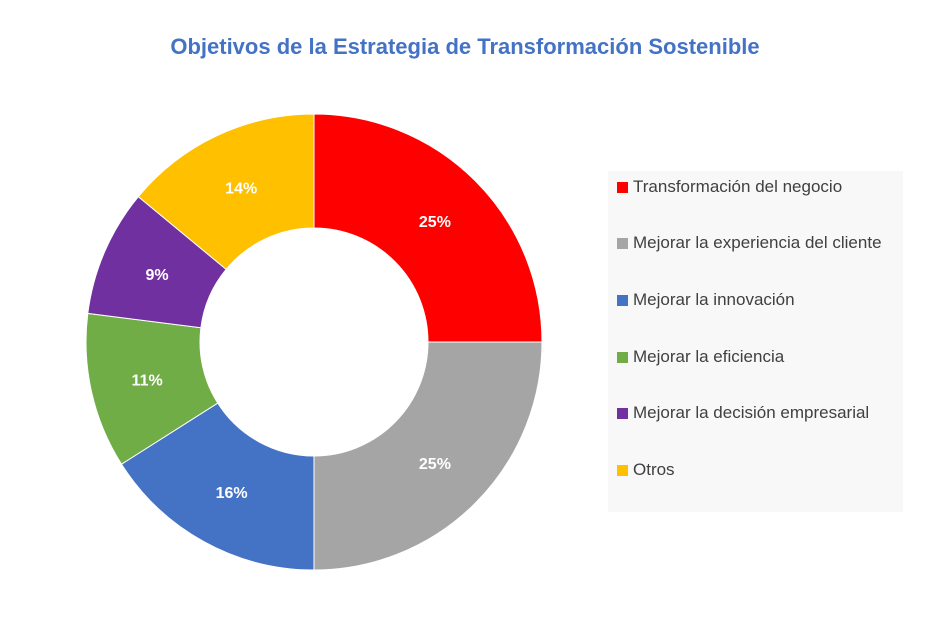  I want to click on data-label: 9%, so click(157, 275).